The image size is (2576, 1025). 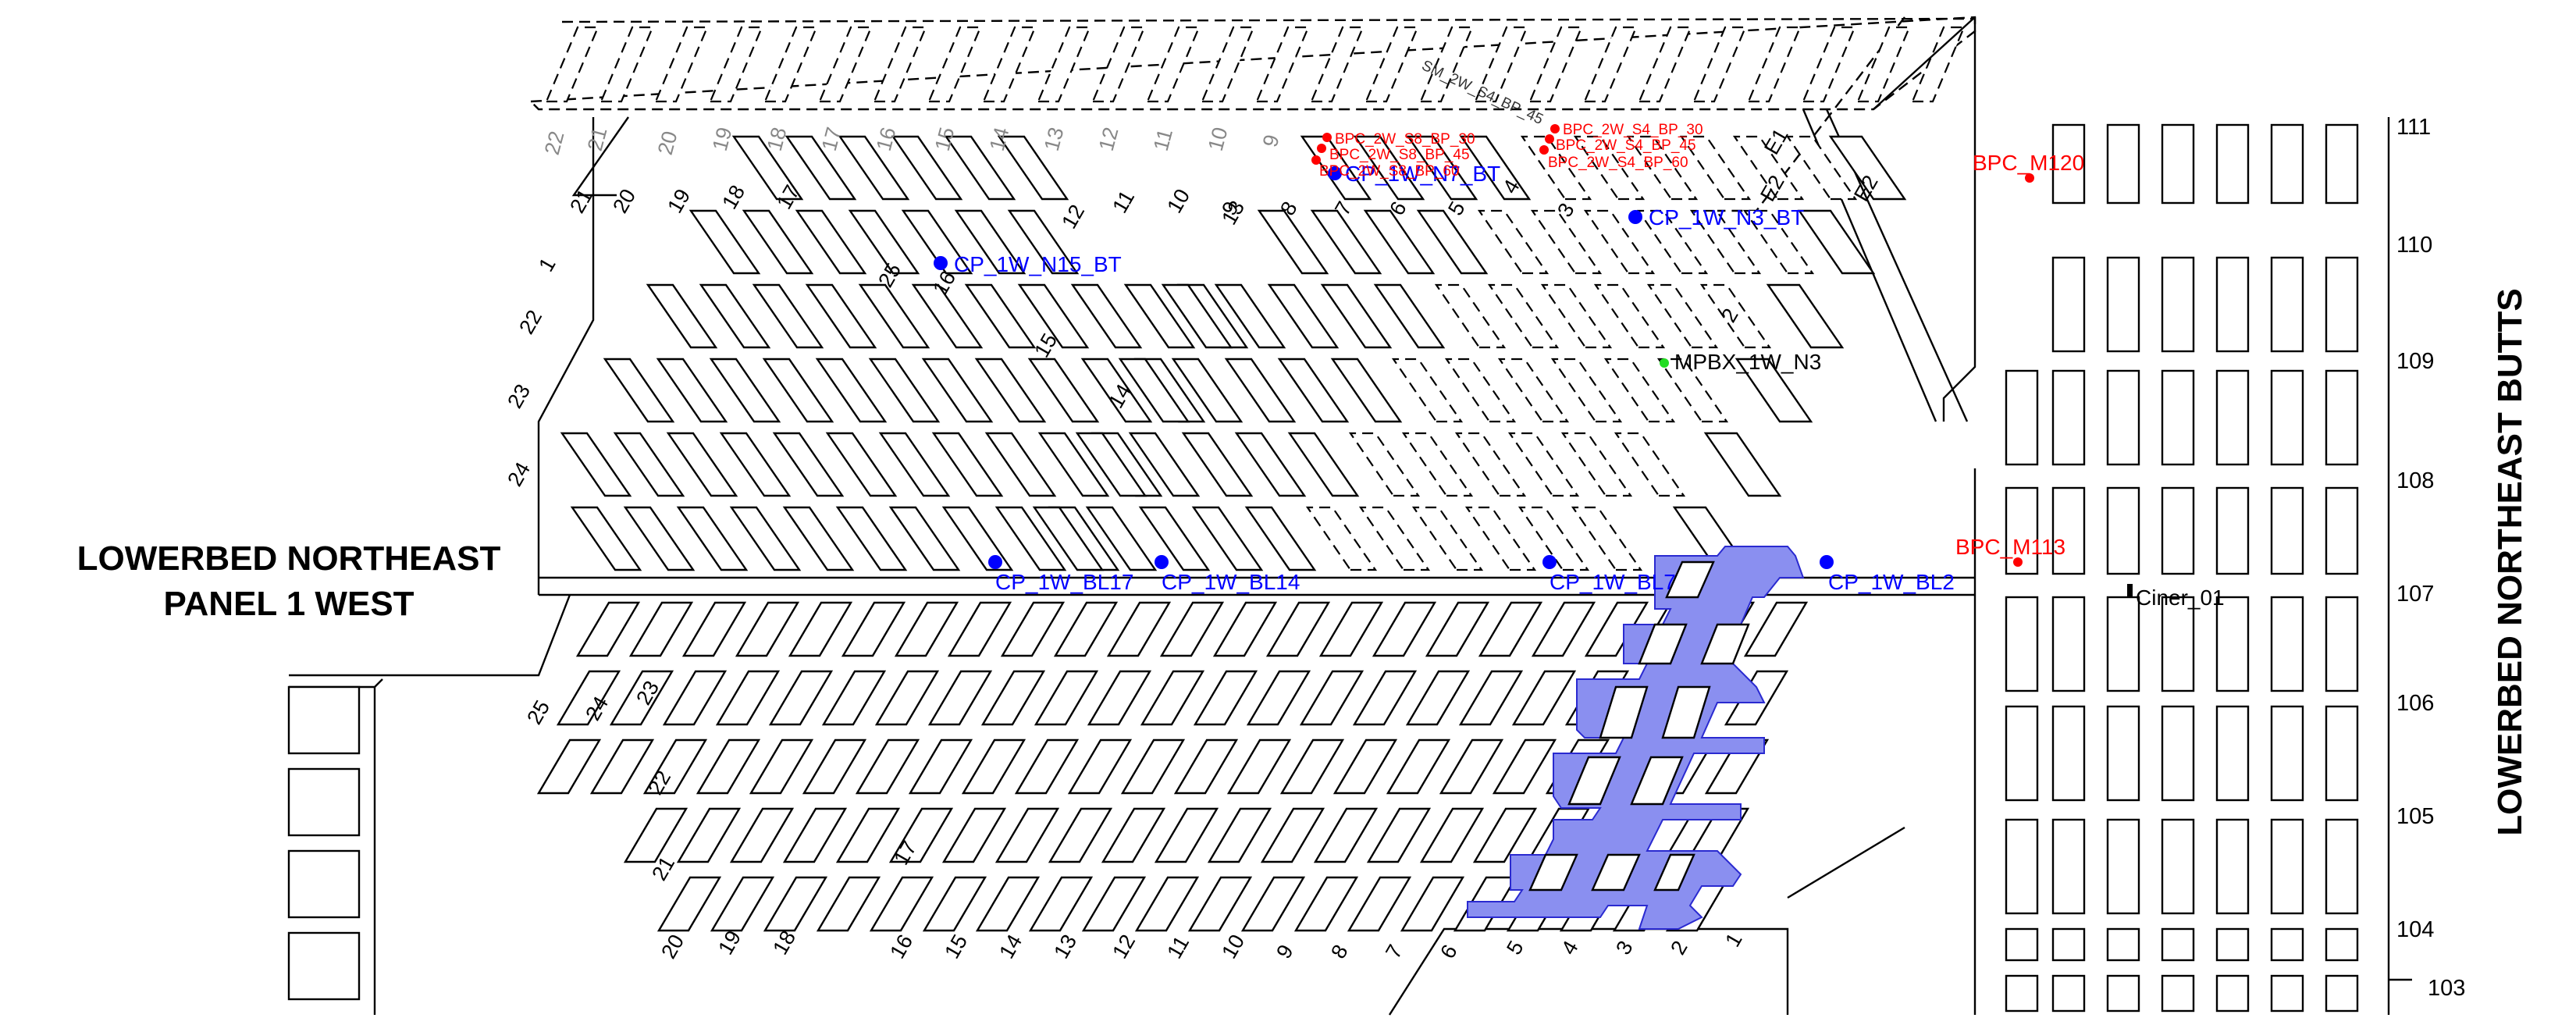 I want to click on cp-1w-n3-bt-marker, so click(x=1635, y=217).